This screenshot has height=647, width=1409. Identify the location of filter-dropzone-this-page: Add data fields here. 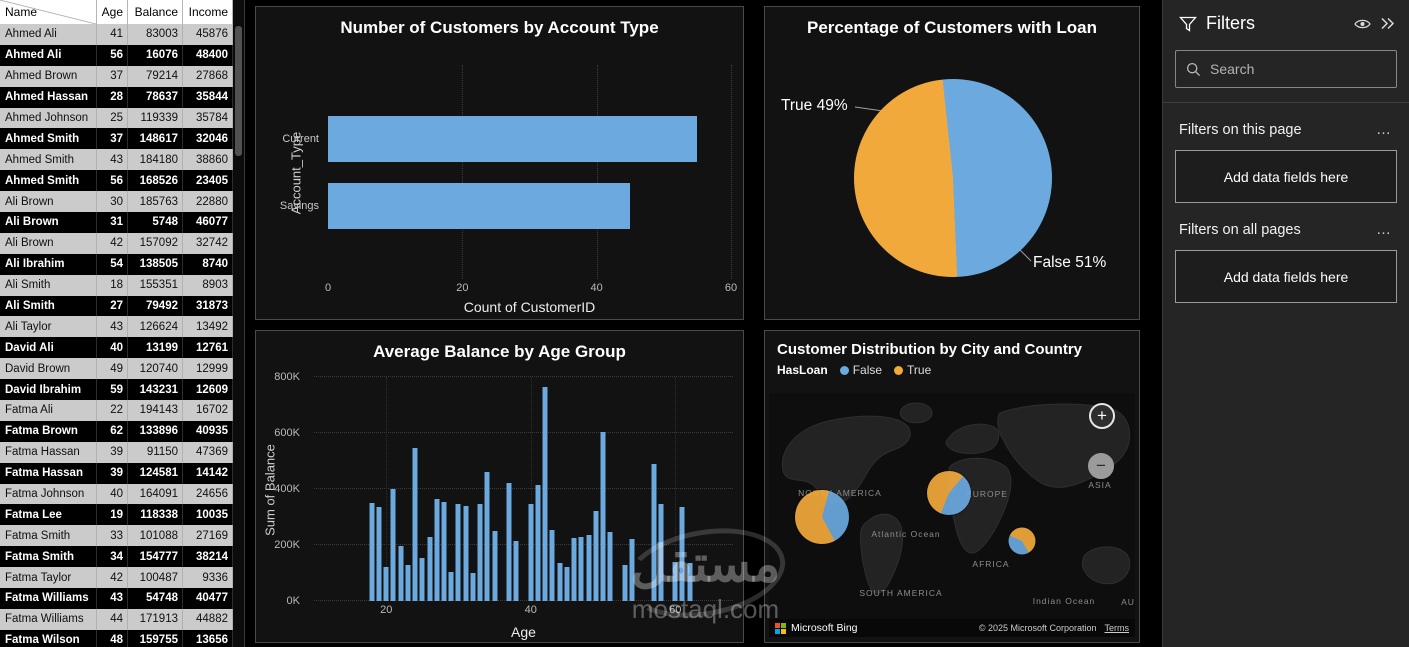
(1286, 176).